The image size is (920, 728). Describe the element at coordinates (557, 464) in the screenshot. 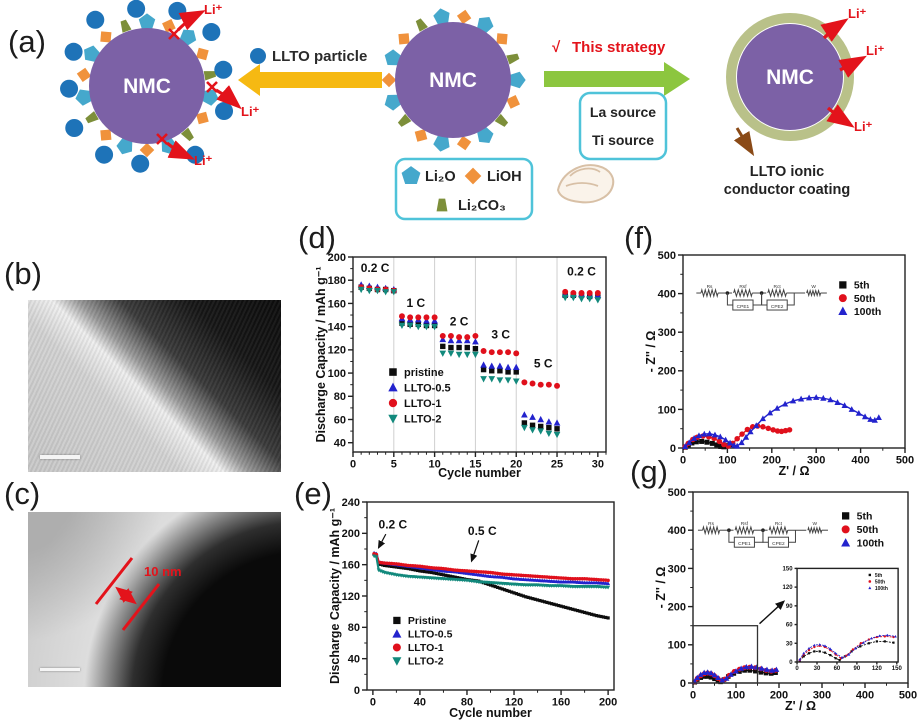

I see `svg-text: 25` at that location.